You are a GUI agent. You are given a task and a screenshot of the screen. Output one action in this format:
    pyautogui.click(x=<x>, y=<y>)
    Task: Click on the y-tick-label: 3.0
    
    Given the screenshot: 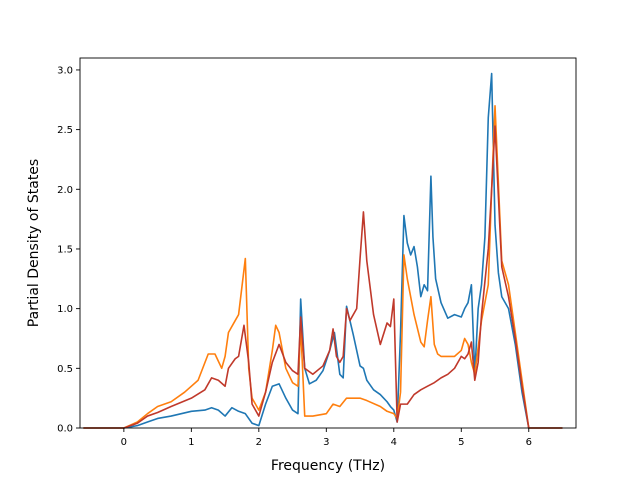 What is the action you would take?
    pyautogui.click(x=65, y=70)
    